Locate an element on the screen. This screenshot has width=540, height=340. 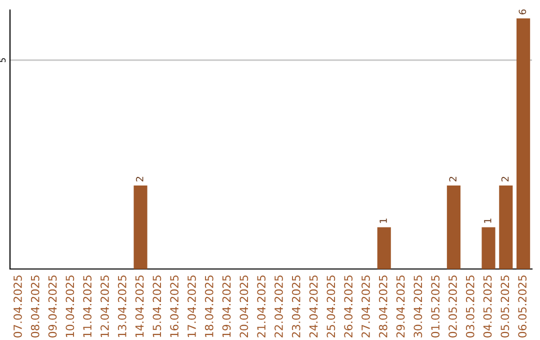
x-tick-label: 19.04.2025 is located at coordinates (226, 306).